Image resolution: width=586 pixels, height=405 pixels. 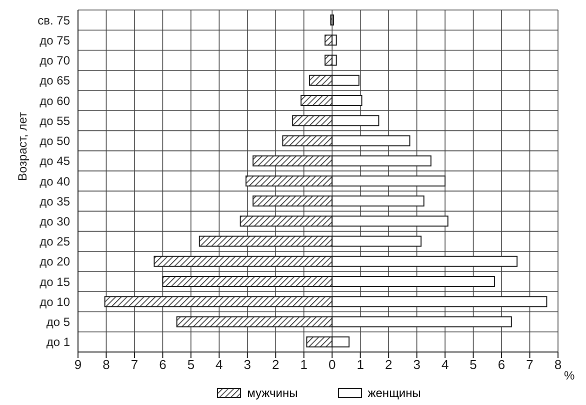 I want to click on y-axis-title: Возраст, лет, so click(x=22, y=146).